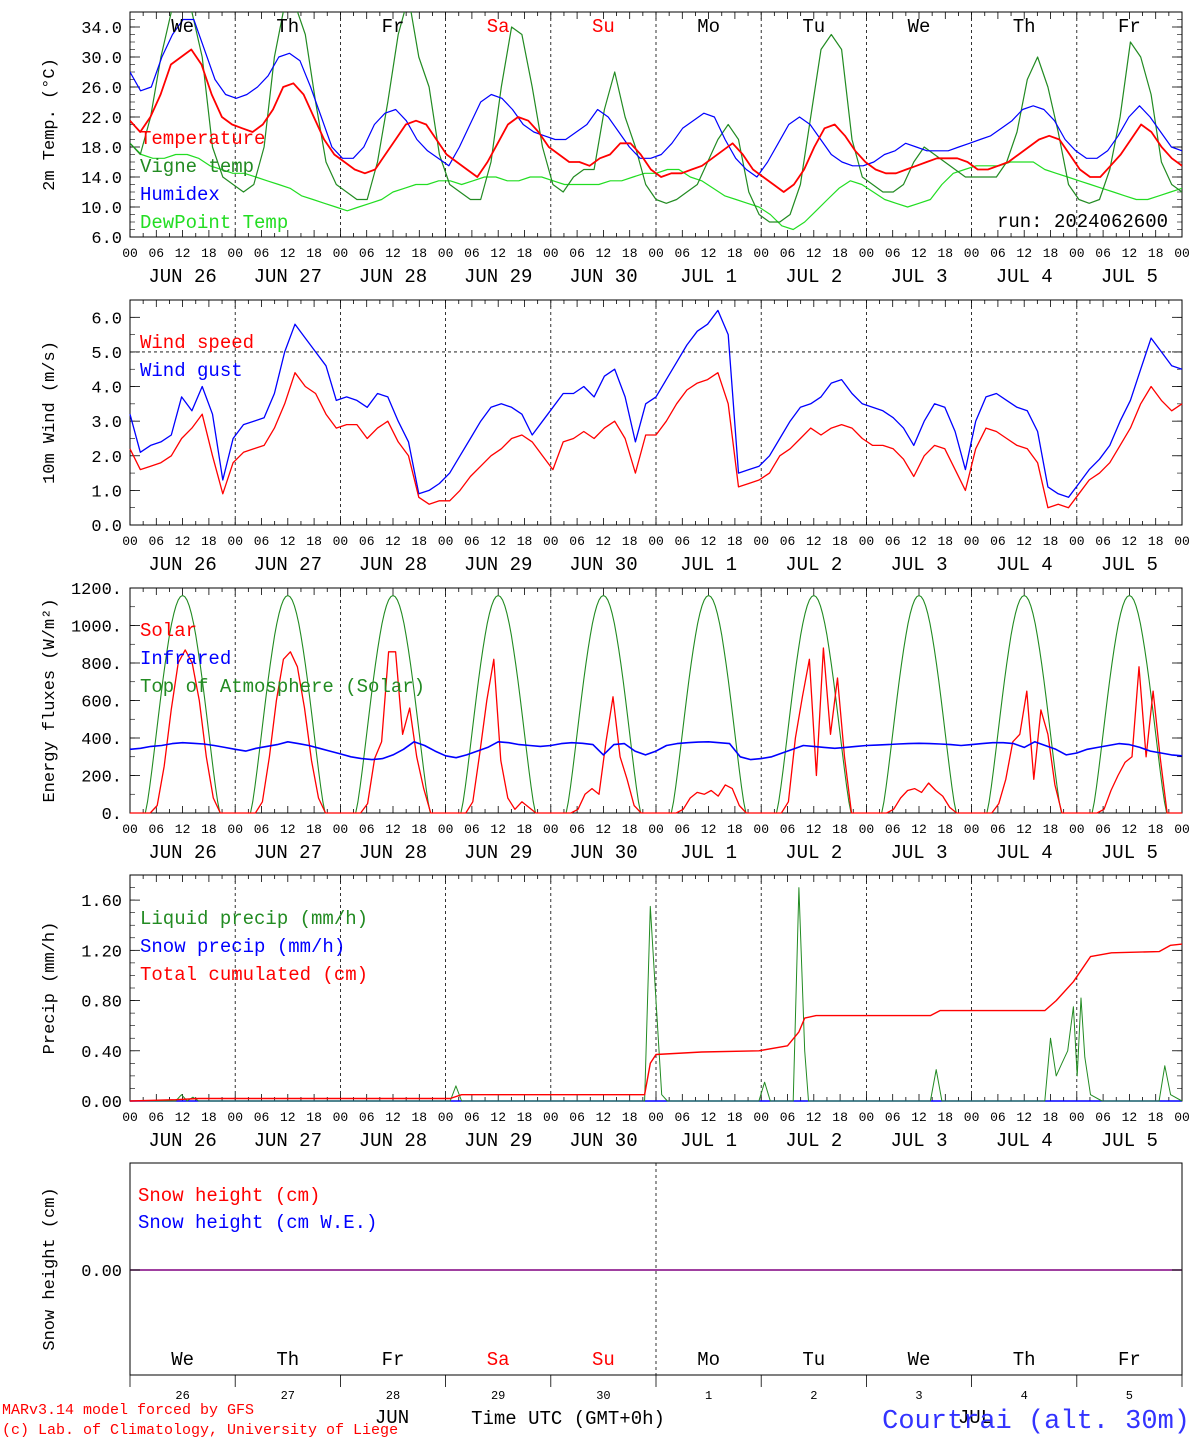 The image size is (1194, 1440). What do you see at coordinates (106, 527) in the screenshot?
I see `y-tick-label: 0.0` at bounding box center [106, 527].